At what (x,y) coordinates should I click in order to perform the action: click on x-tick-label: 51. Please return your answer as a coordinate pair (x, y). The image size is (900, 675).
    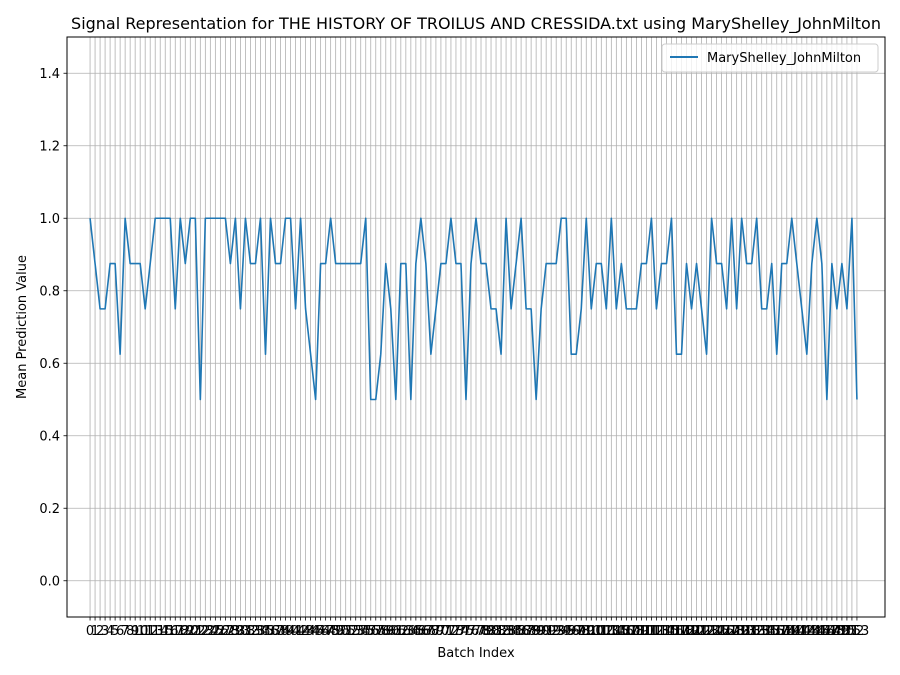
    Looking at the image, I should click on (345, 631).